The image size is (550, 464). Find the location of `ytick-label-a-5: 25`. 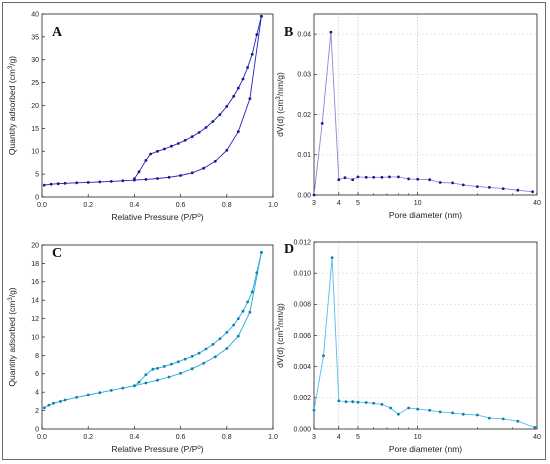

ytick-label-a-5: 25 is located at coordinates (35, 83).